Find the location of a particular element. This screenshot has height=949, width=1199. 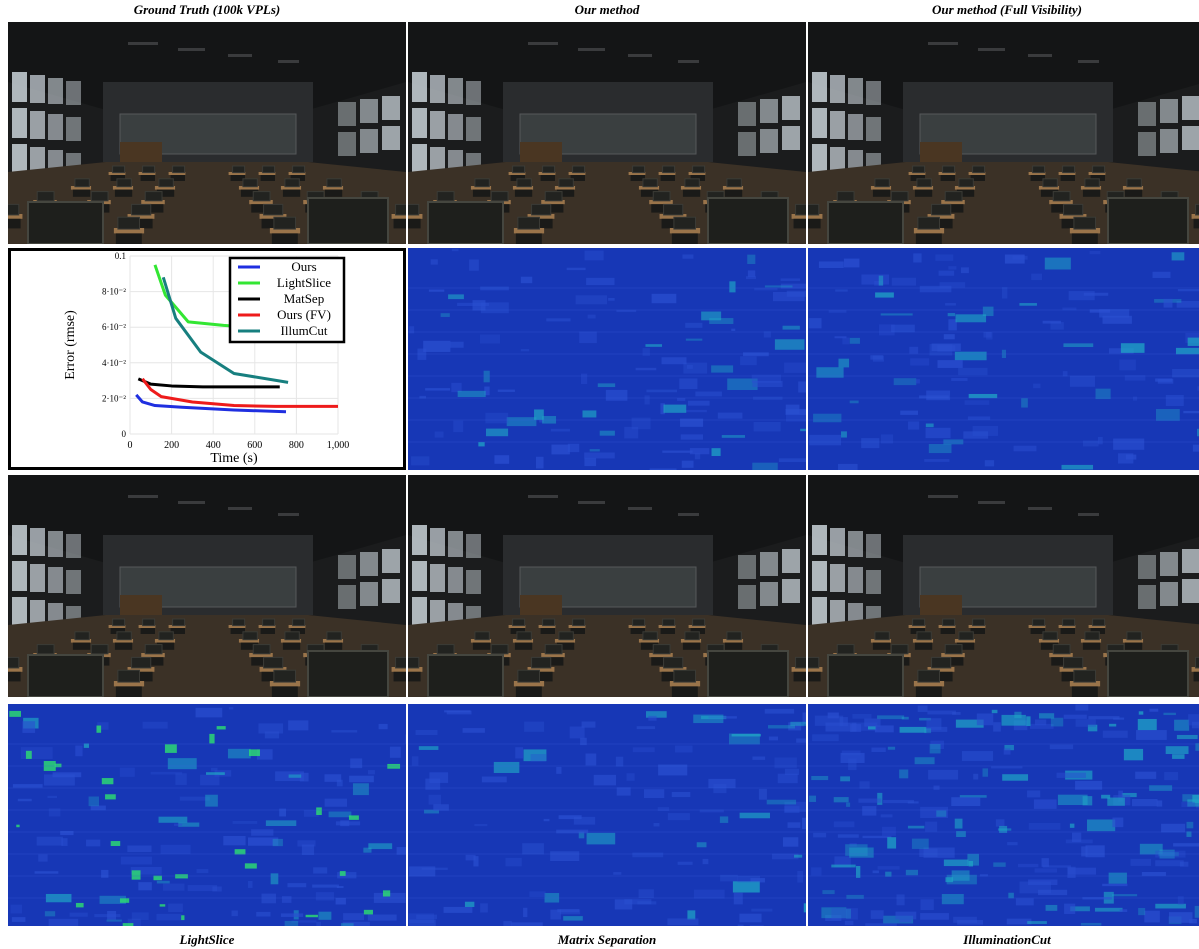

caption-matrix-separation: Matrix Separation is located at coordinates (607, 939).